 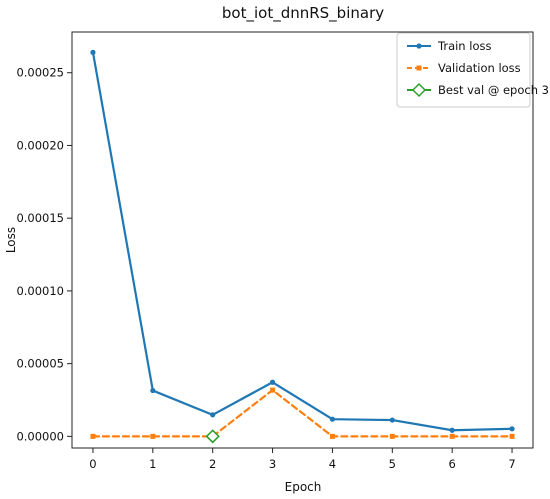 What do you see at coordinates (212, 436) in the screenshot?
I see `best-val-marker` at bounding box center [212, 436].